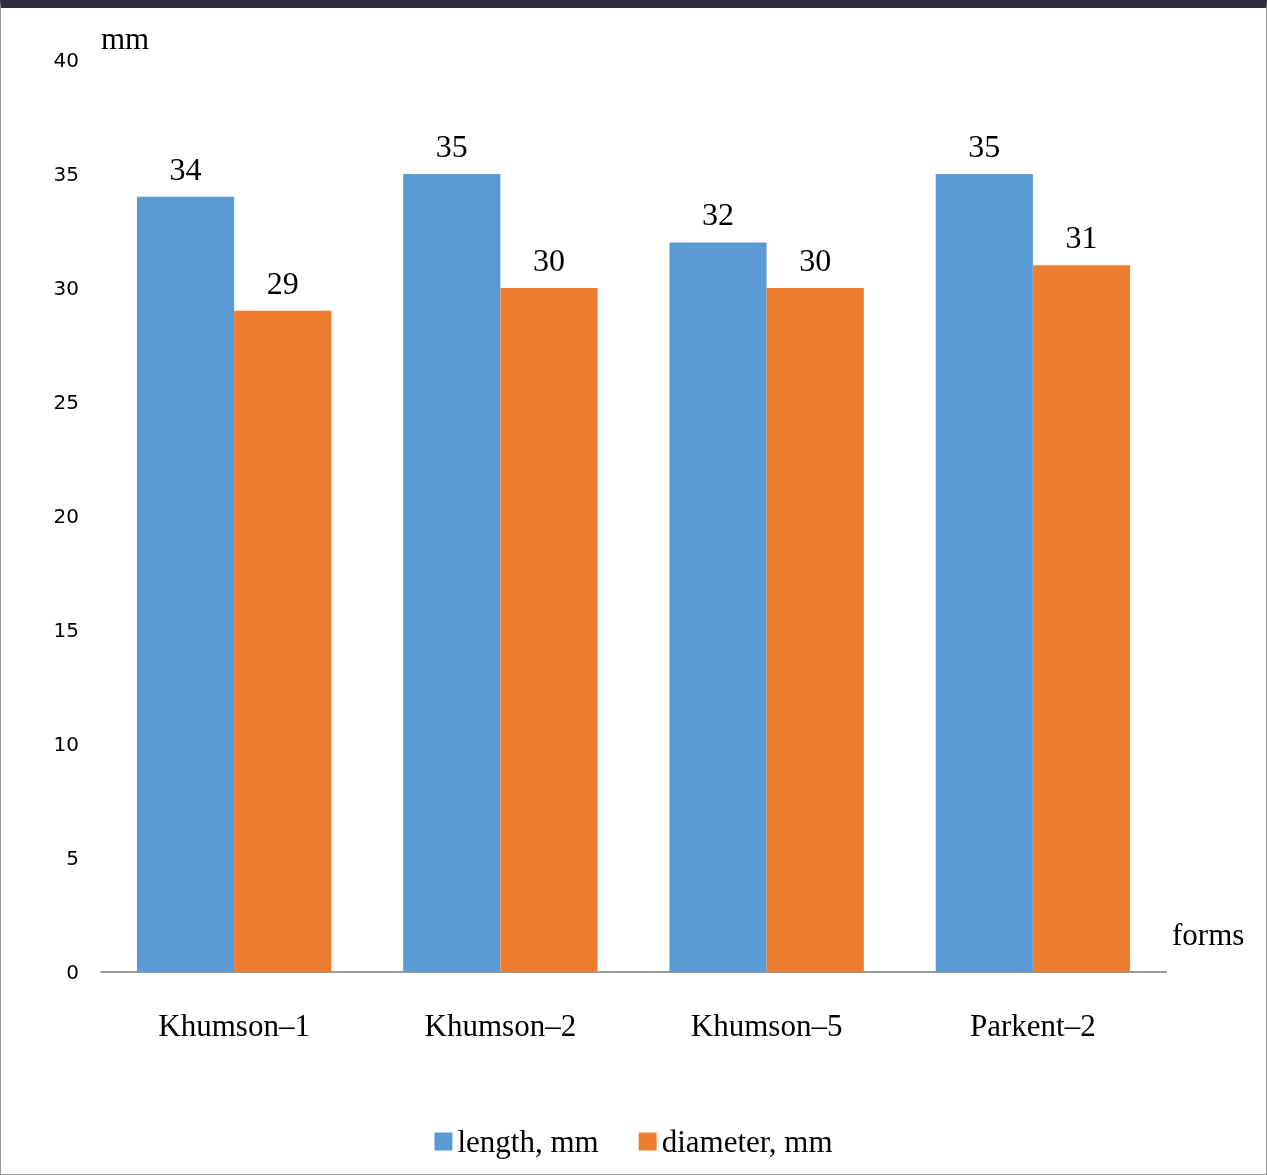 Image resolution: width=1267 pixels, height=1175 pixels. Describe the element at coordinates (1208, 934) in the screenshot. I see `x-axis-title: forms` at that location.